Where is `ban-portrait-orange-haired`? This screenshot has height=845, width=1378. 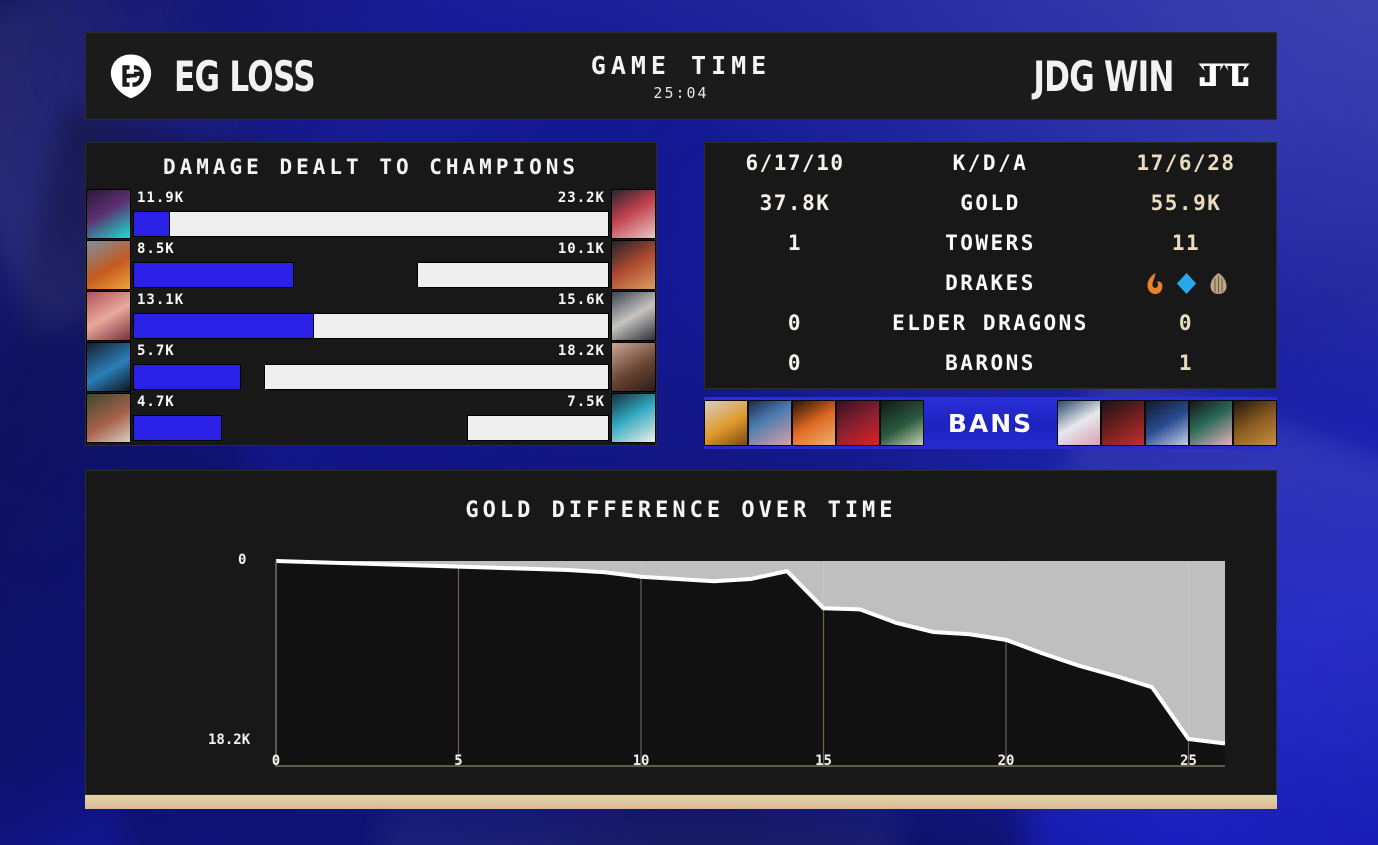 ban-portrait-orange-haired is located at coordinates (814, 423).